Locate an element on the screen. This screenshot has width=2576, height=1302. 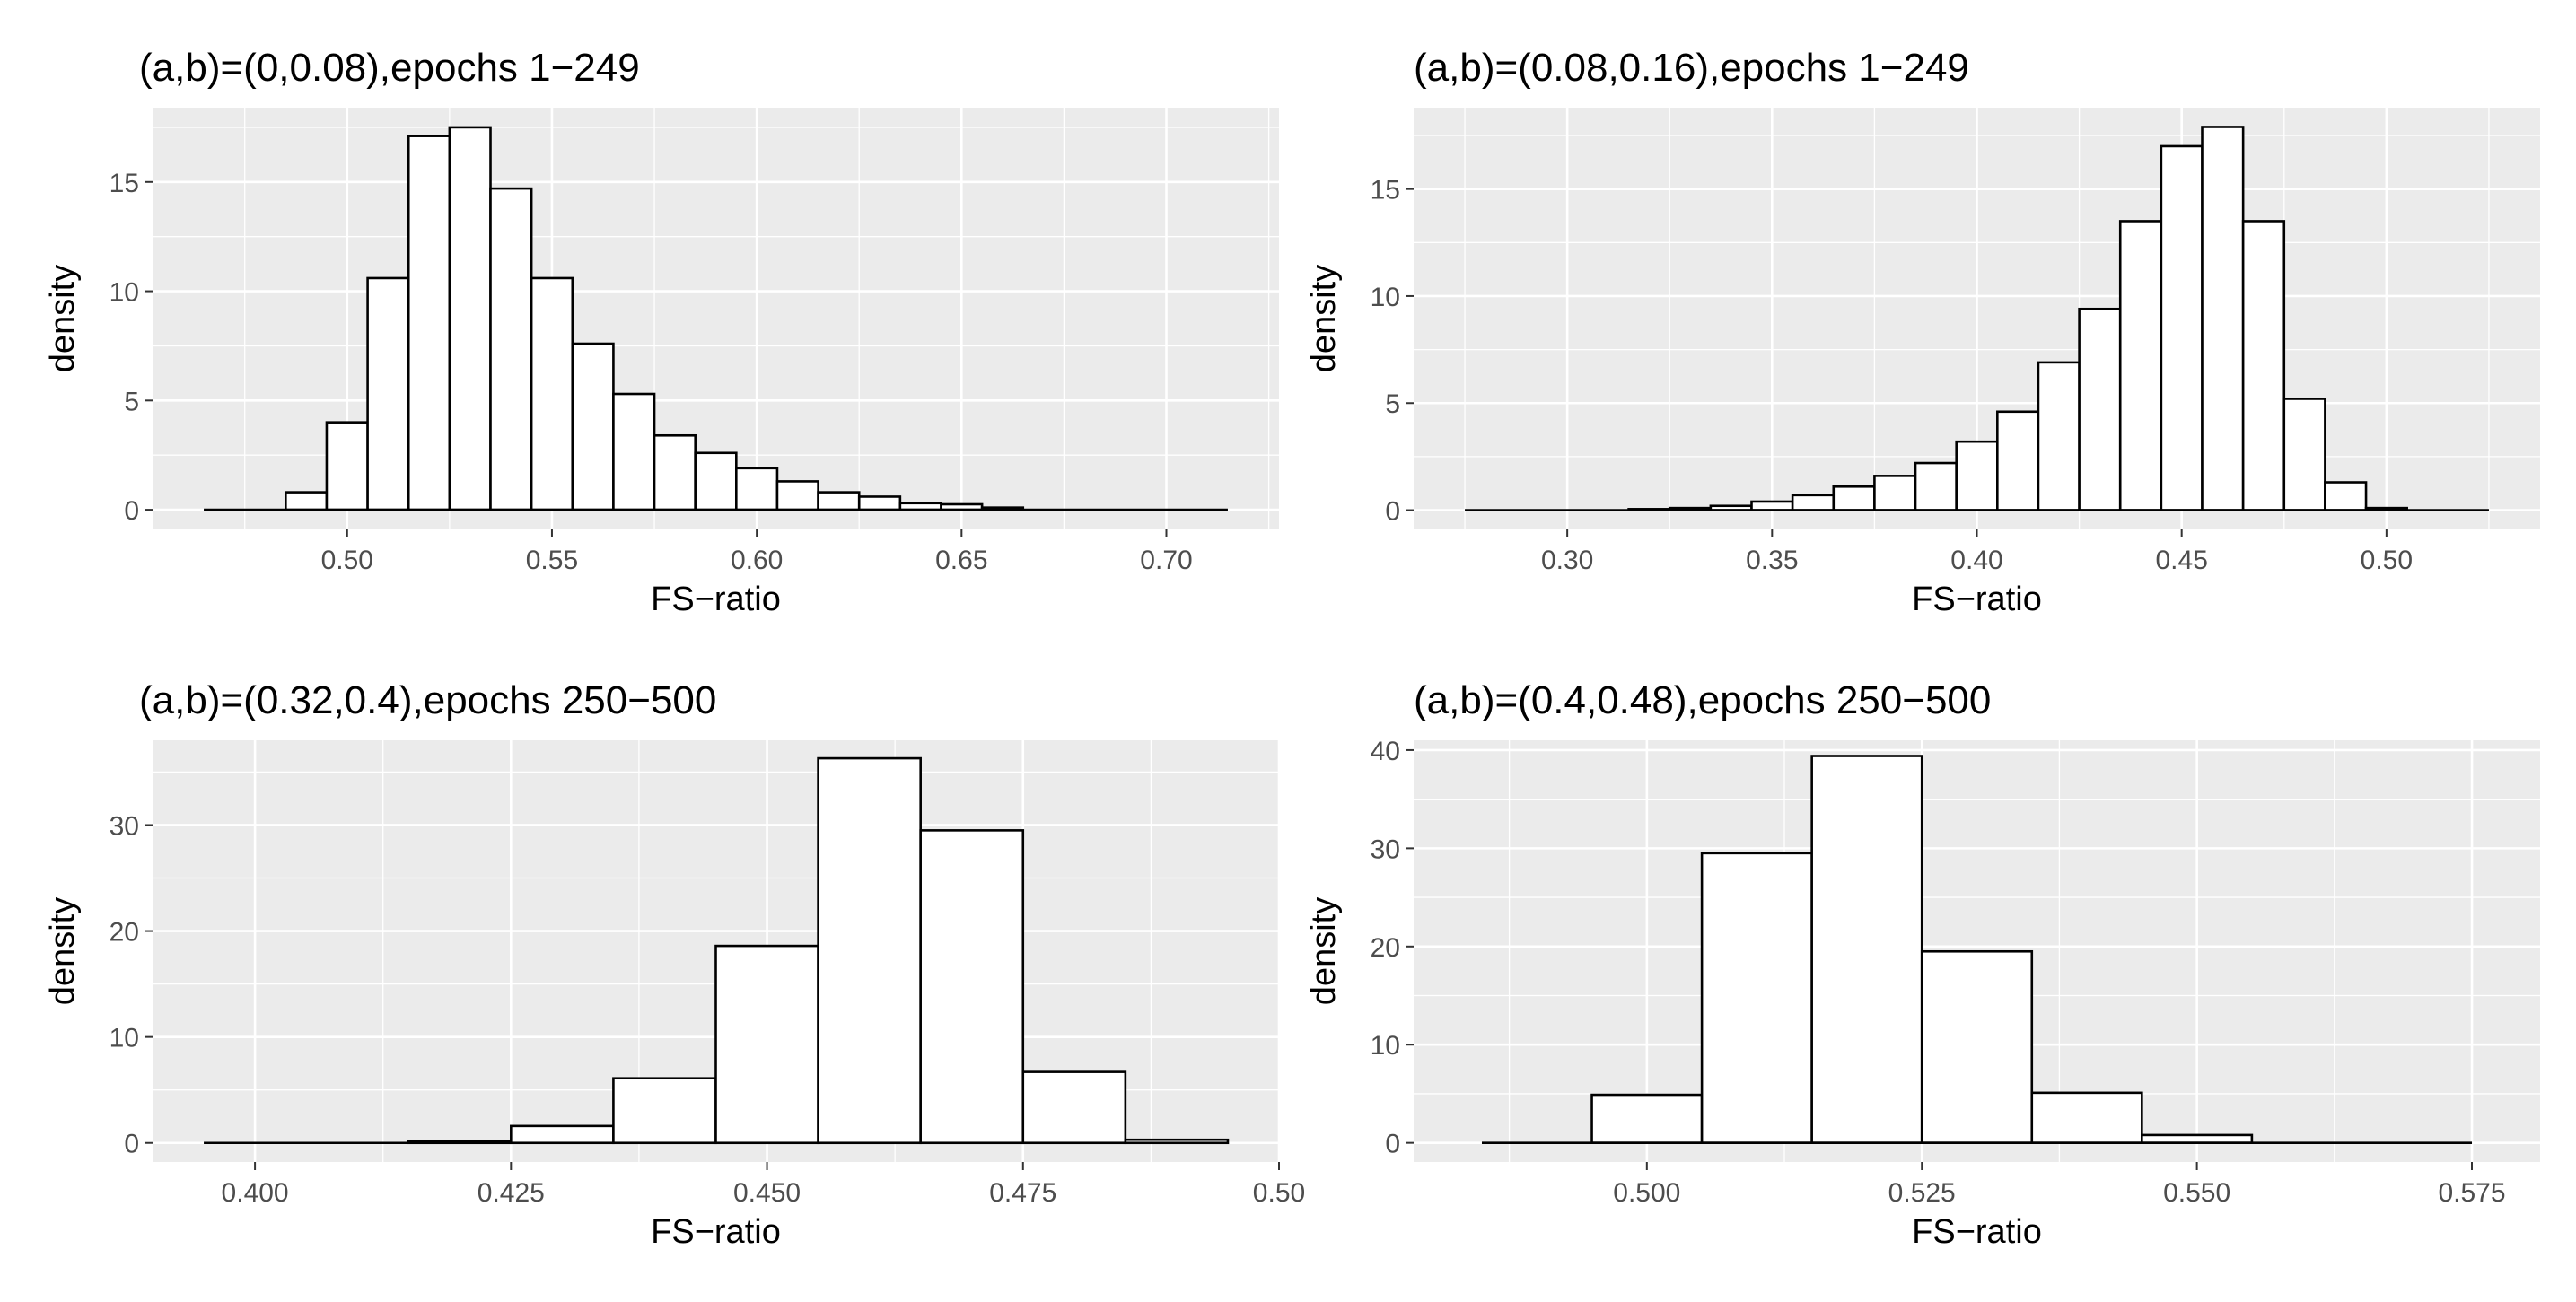
x-tick-label: 0.450 is located at coordinates (767, 1193).